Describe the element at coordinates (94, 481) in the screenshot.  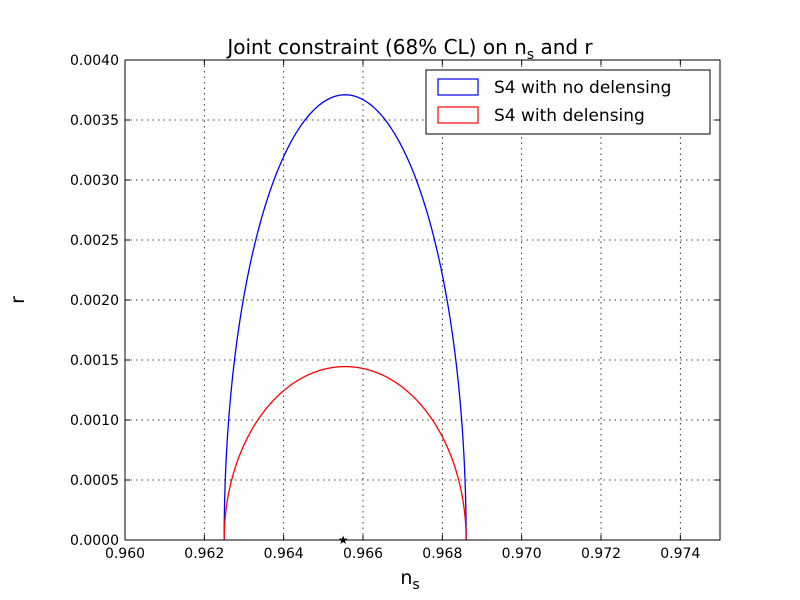
I see `y-tick-label: 0.0005` at that location.